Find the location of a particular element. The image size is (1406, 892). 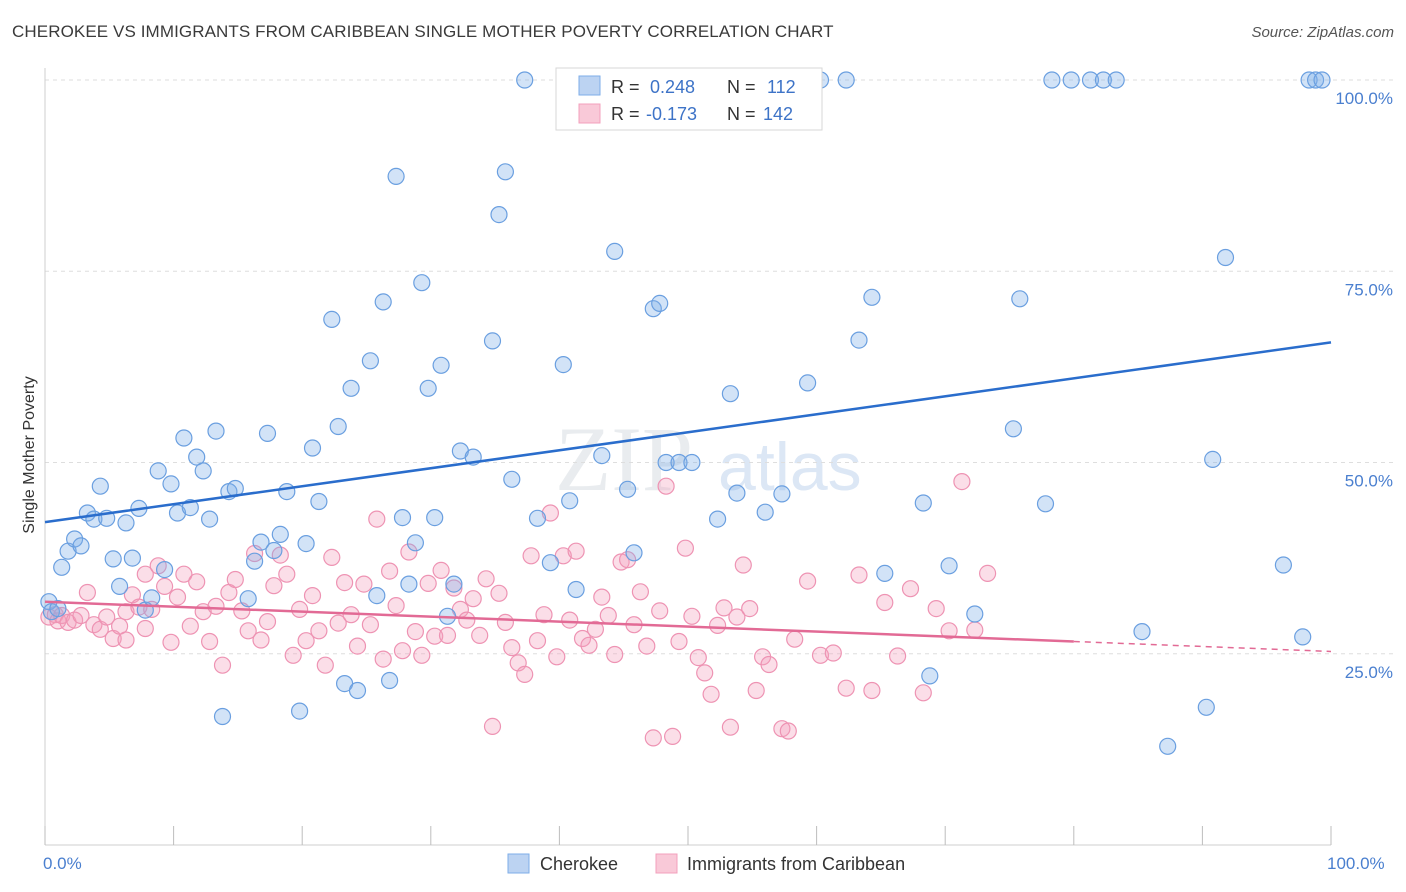

legend-n-label-1: N = is located at coordinates (741, 87).